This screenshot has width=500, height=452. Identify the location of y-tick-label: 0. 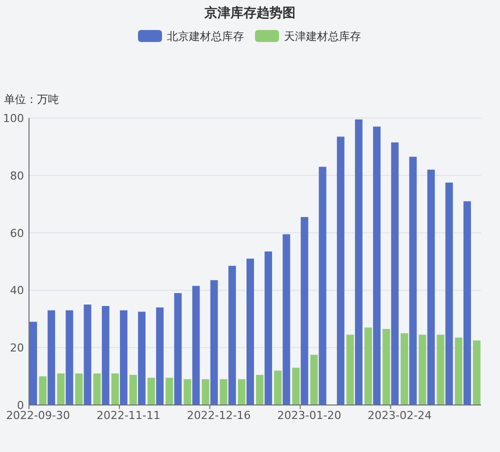
(20, 405).